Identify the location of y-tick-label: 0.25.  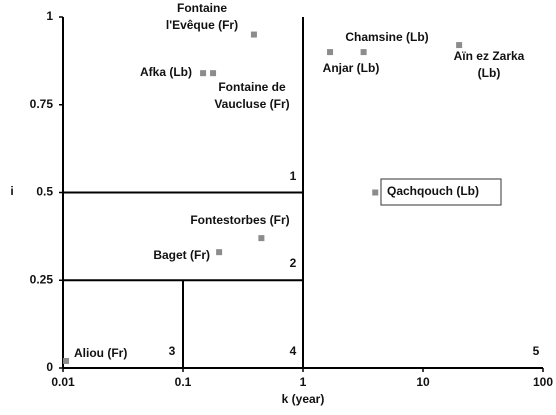
(42, 279).